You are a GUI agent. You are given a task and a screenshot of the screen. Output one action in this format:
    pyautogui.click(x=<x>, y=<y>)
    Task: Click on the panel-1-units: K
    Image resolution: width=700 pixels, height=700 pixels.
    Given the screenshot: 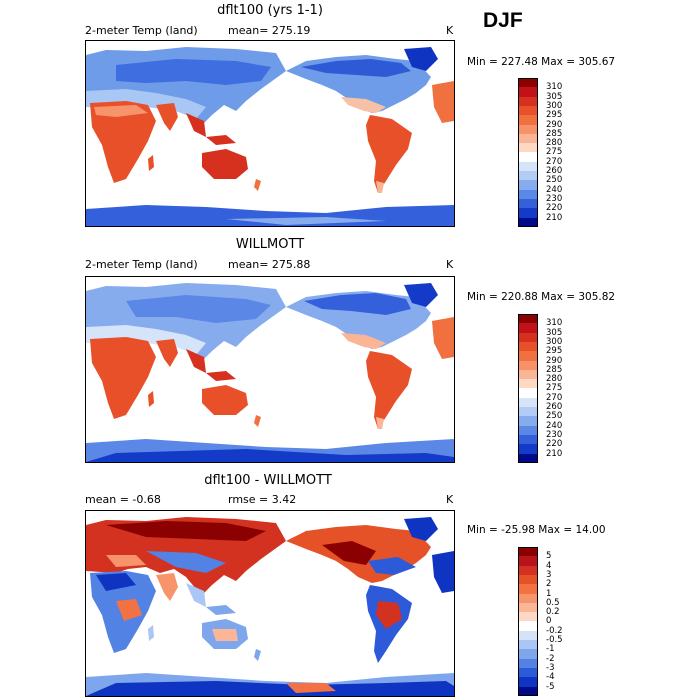 What is the action you would take?
    pyautogui.click(x=450, y=30)
    